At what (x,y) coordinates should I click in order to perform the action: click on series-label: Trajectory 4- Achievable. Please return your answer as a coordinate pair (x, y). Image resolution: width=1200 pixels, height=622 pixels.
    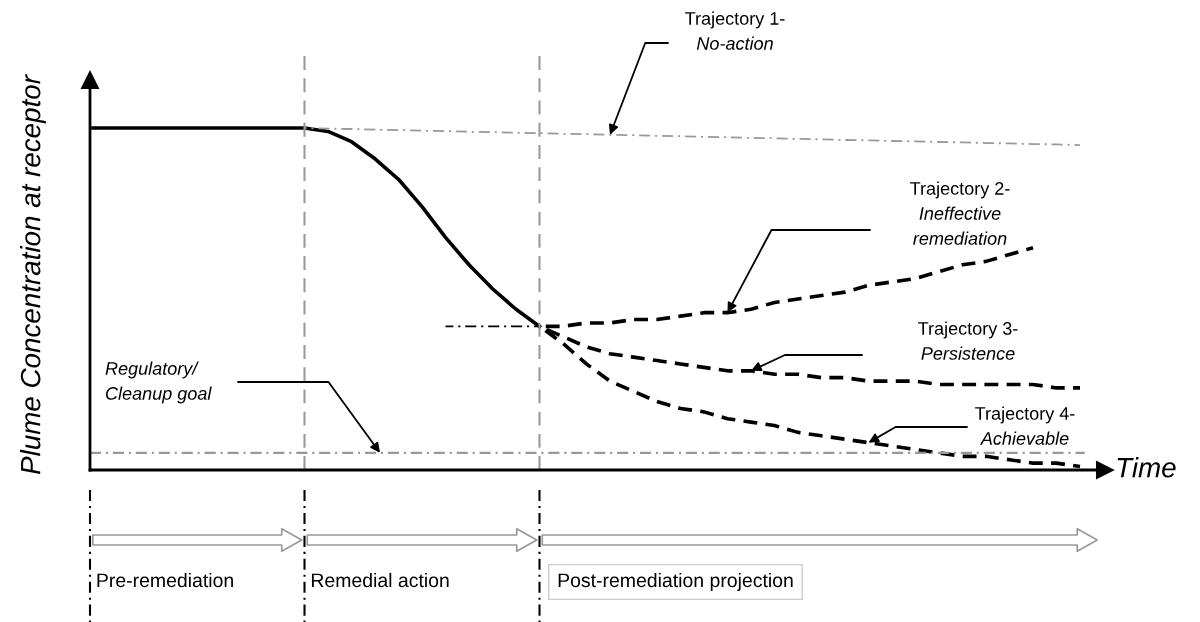
    Looking at the image, I should click on (1025, 425).